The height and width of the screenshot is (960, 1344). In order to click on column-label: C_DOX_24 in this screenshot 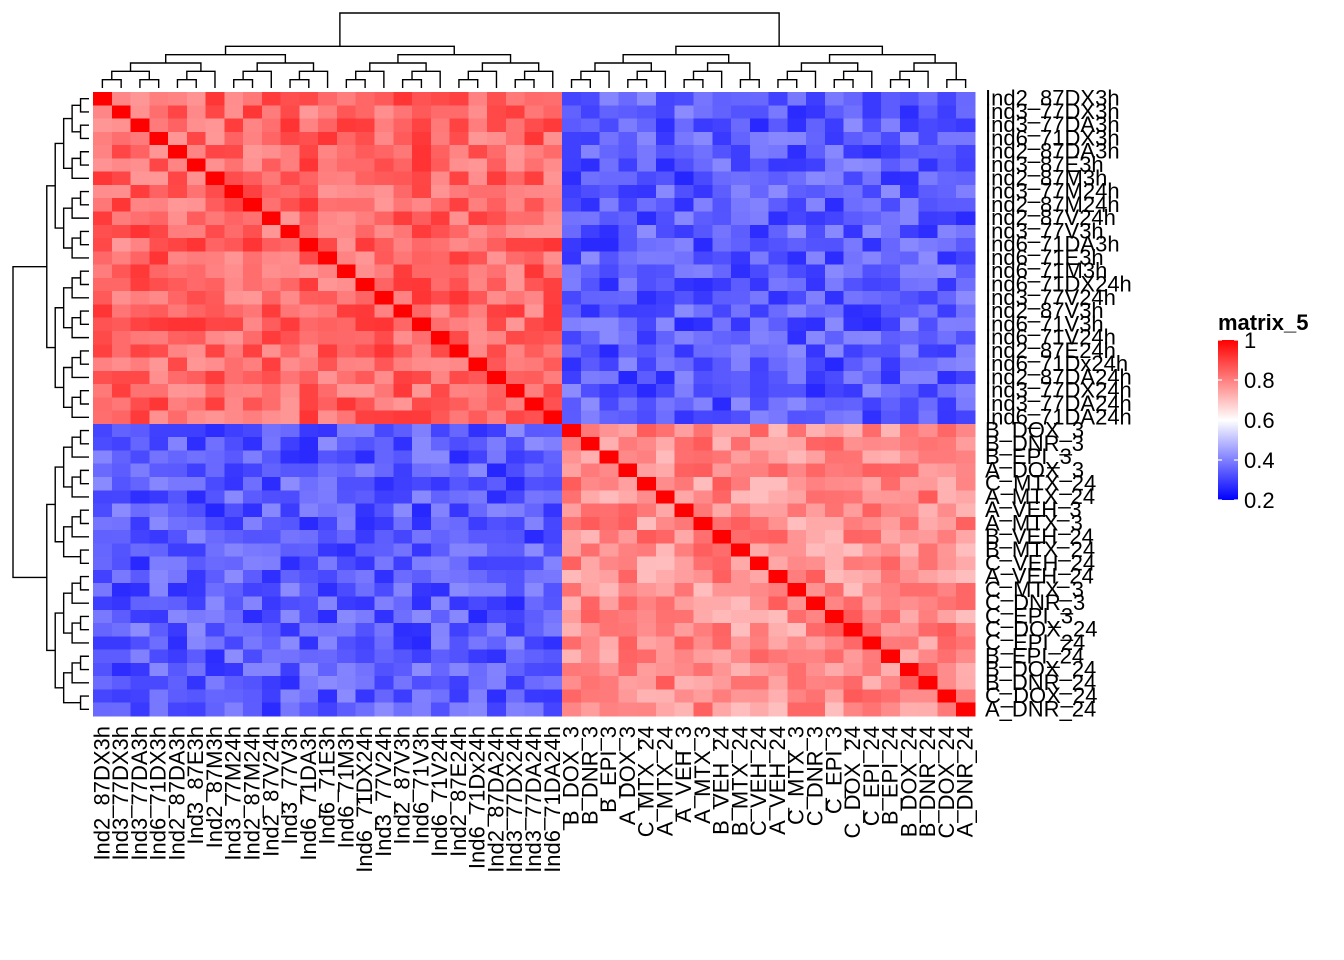, I will do `click(852, 782)`.